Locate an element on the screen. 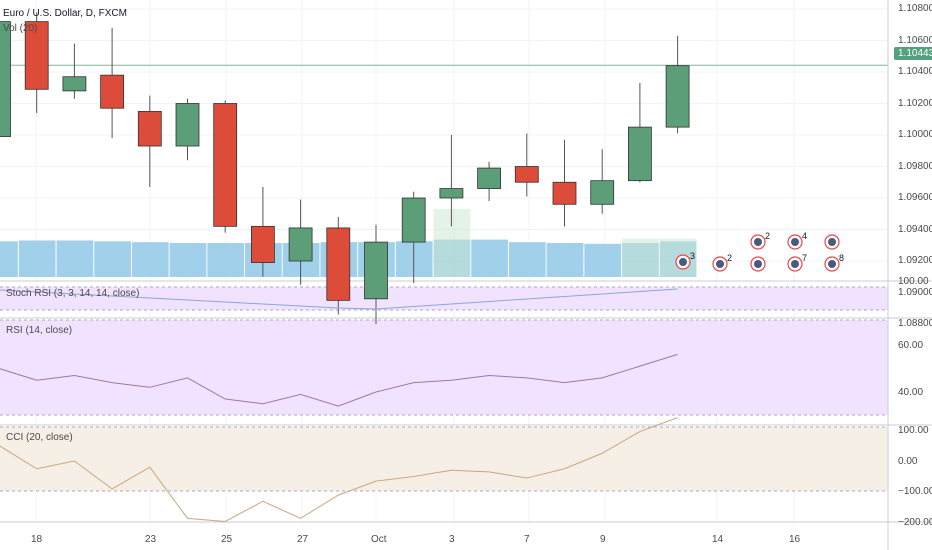  rsi-legend: RSI (14, close) is located at coordinates (39, 330).